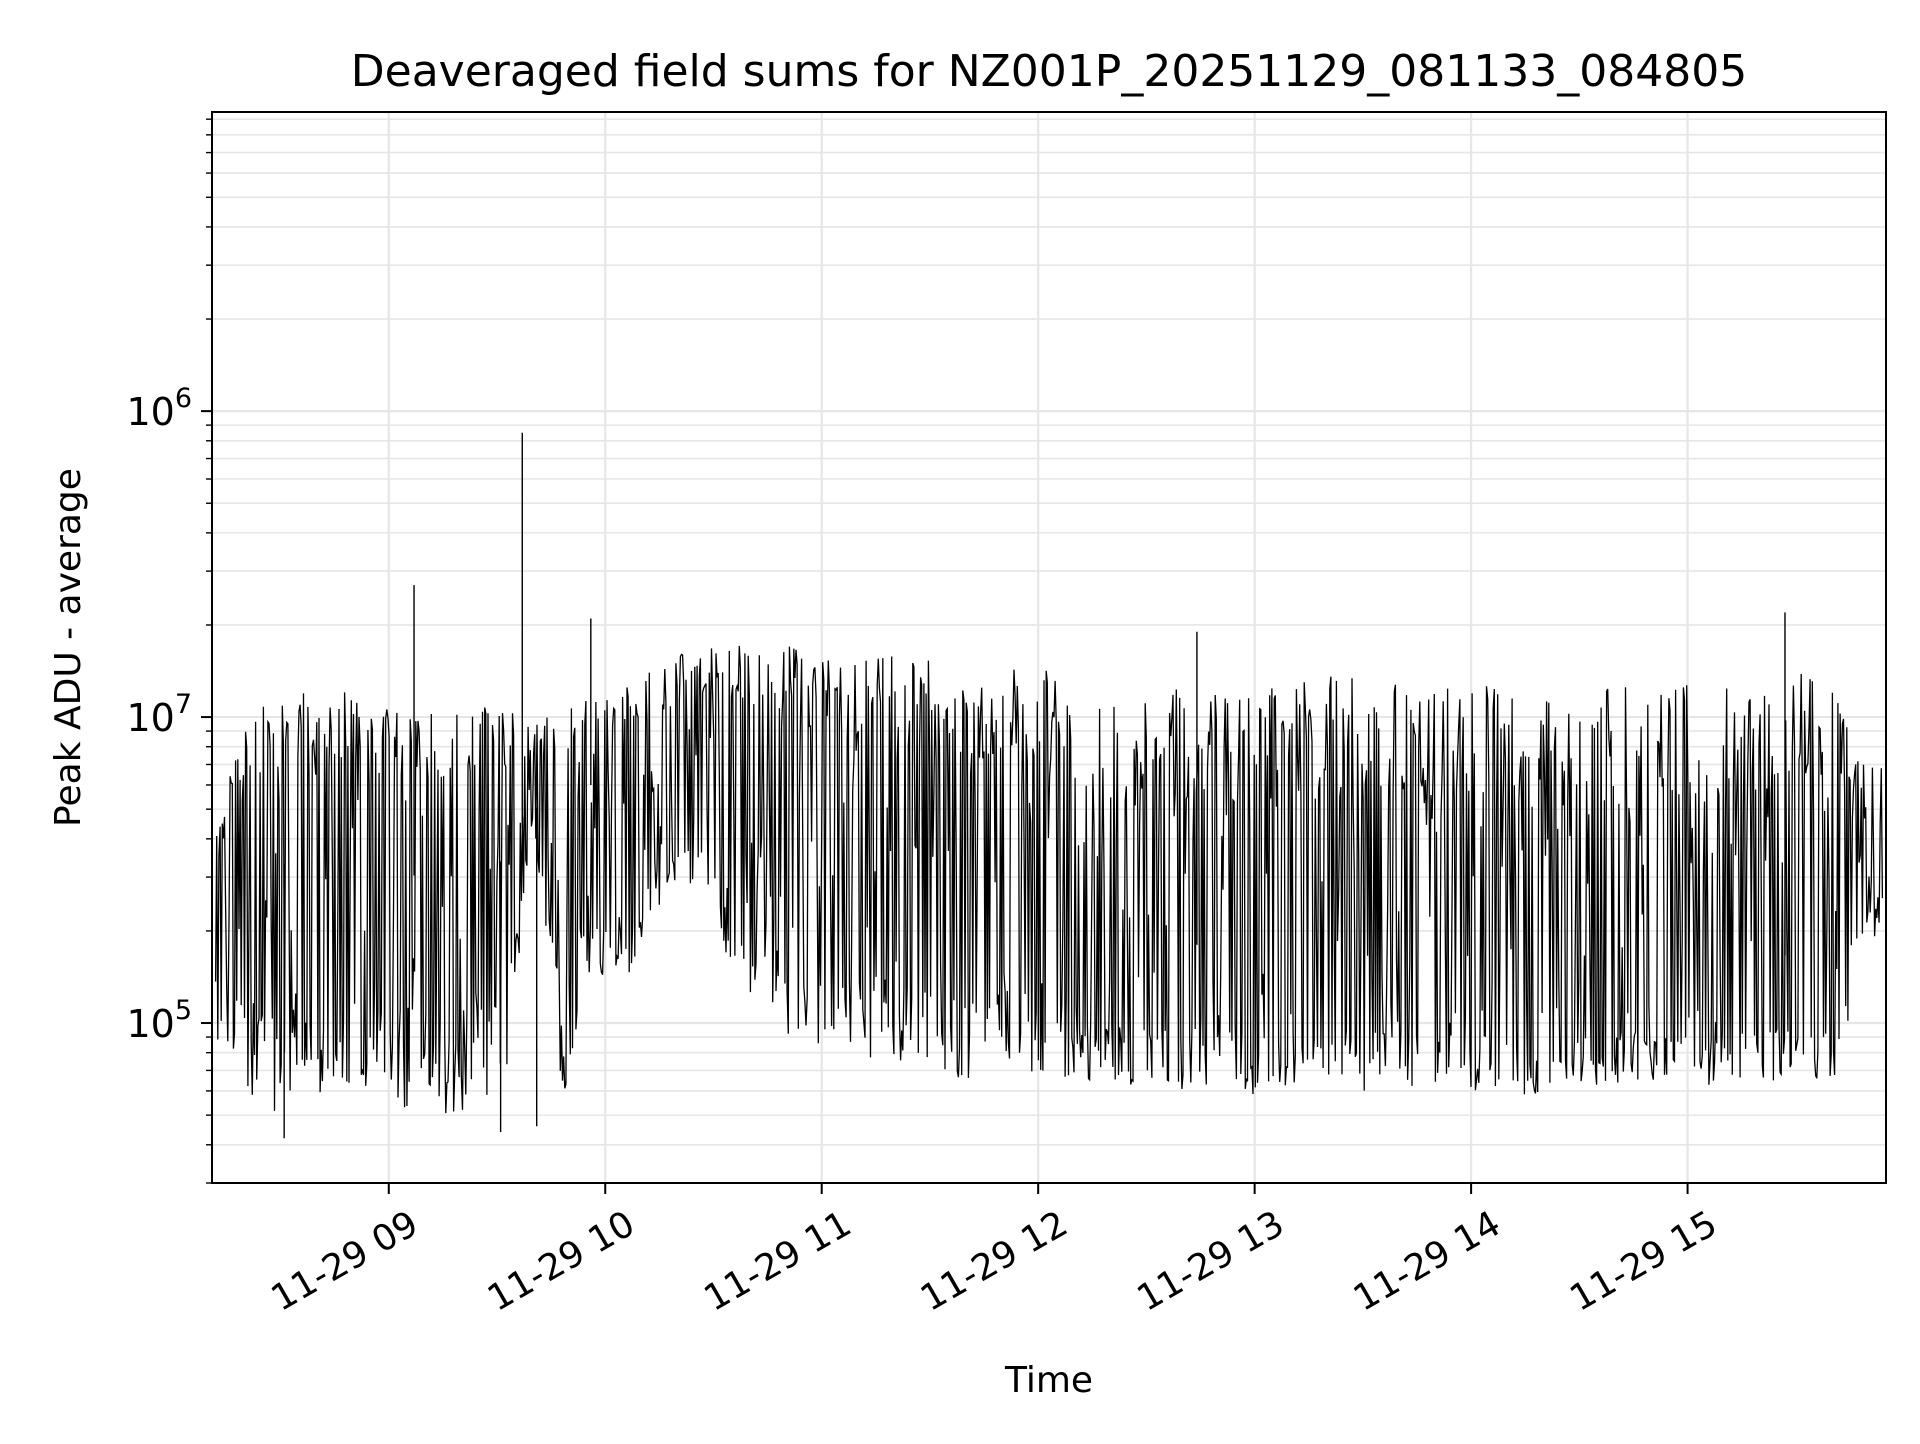  Describe the element at coordinates (183, 398) in the screenshot. I see `y-tick-label-exponent: 6` at that location.